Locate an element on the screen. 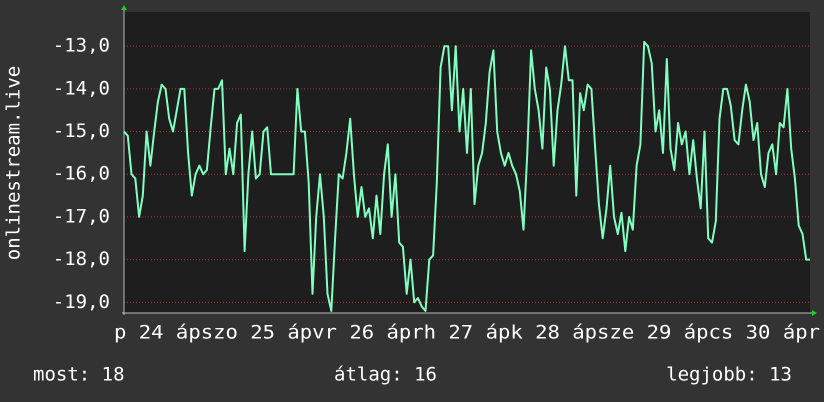 Image resolution: width=824 pixels, height=402 pixels. y-axis-label: onlinestream.live is located at coordinates (14, 163).